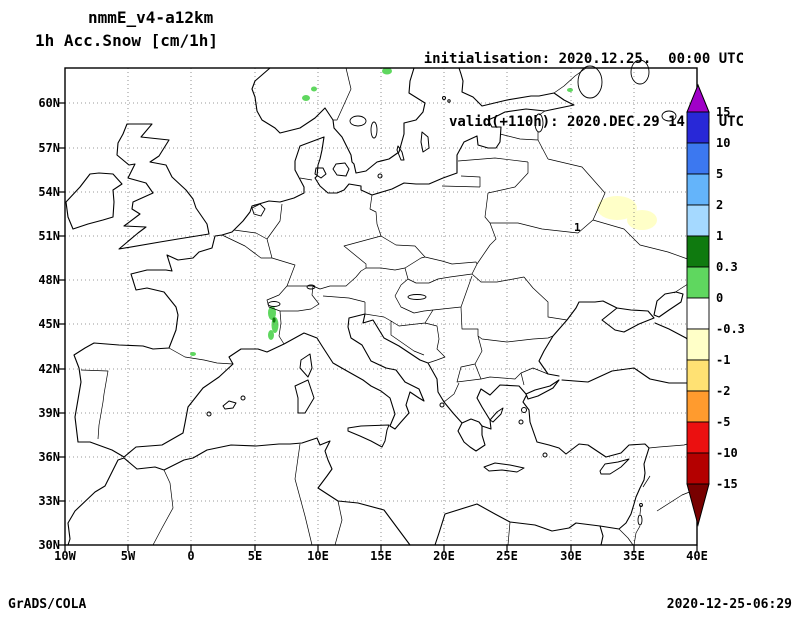 This screenshot has height=618, width=800. I want to click on lat-label: 36N, so click(49, 457).